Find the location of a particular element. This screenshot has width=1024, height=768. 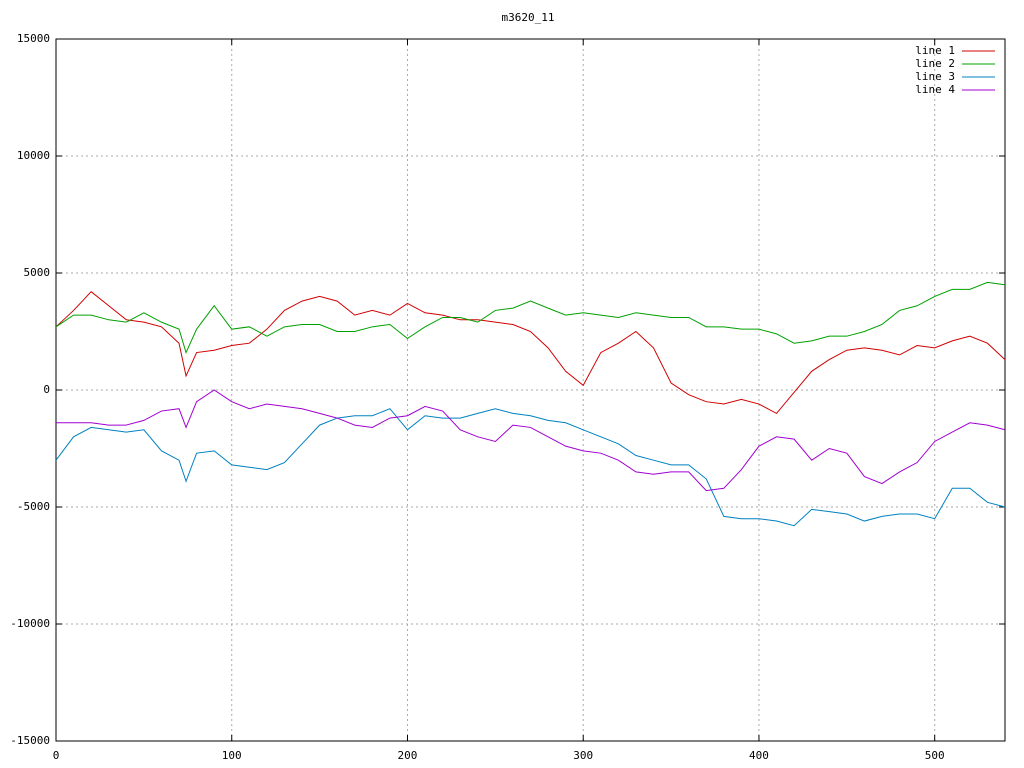

x-tick-label: 300 is located at coordinates (583, 755).